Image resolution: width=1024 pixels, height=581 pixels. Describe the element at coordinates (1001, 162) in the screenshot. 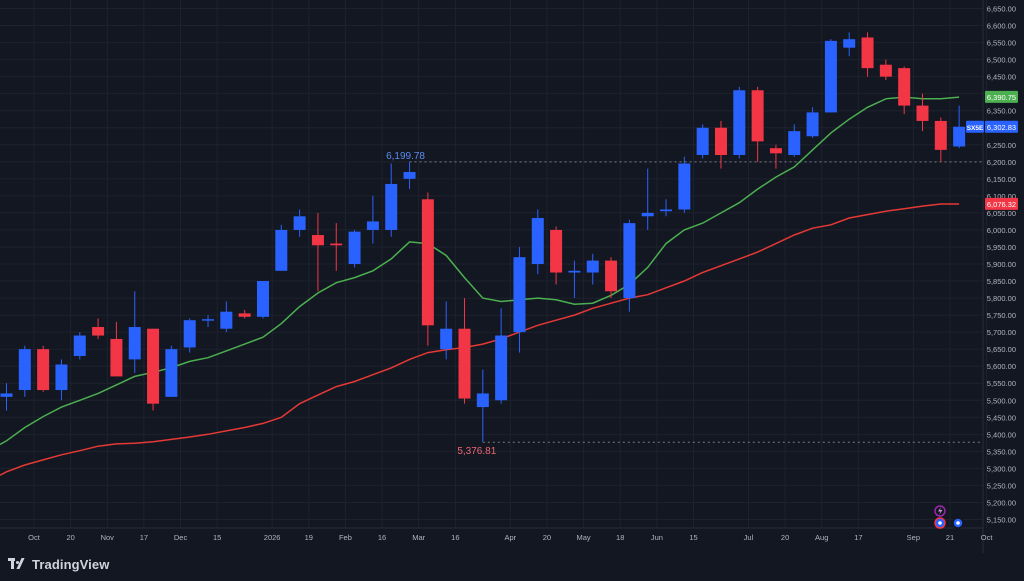

I see `price-tick-label: 6,200.00` at that location.